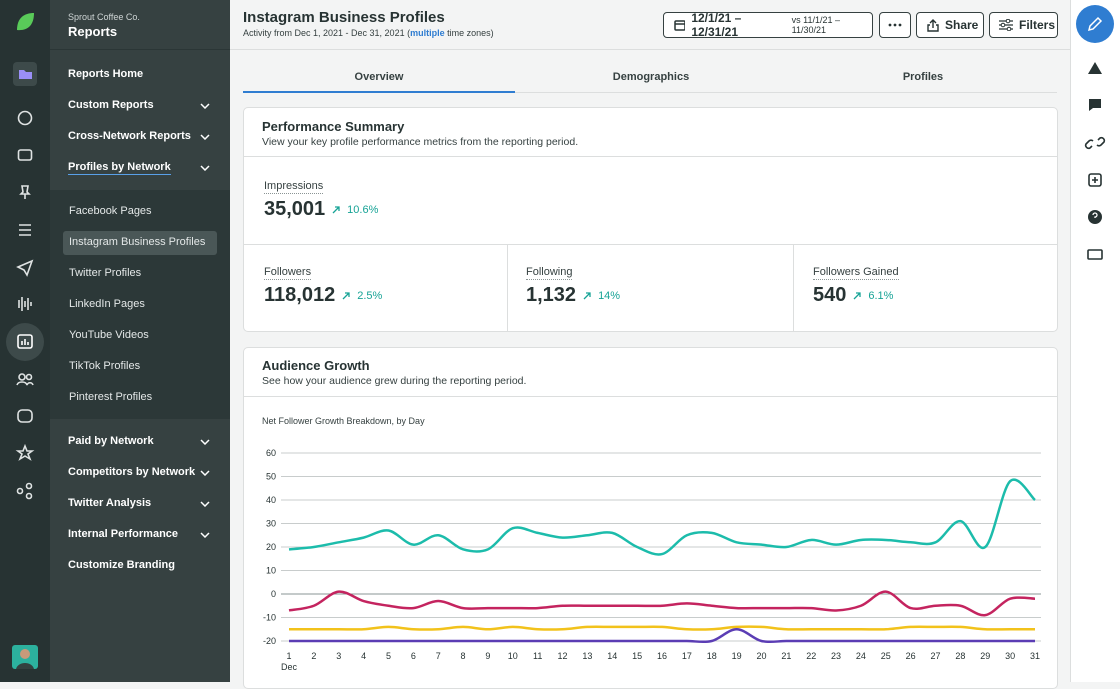  Describe the element at coordinates (293, 187) in the screenshot. I see `metric-label: Impressions` at that location.